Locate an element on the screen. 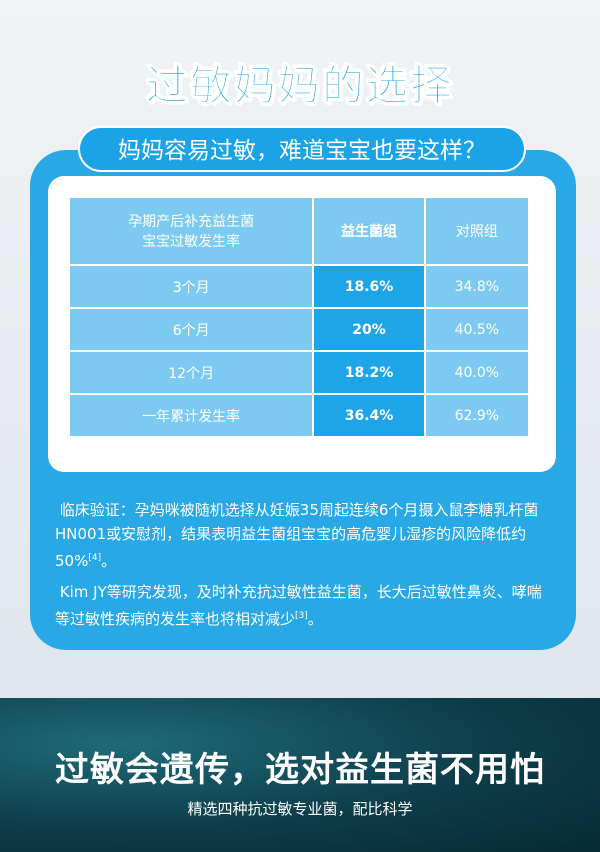 Image resolution: width=600 pixels, height=852 pixels. table-row: 3个月 18.6% 34.8% is located at coordinates (299, 286).